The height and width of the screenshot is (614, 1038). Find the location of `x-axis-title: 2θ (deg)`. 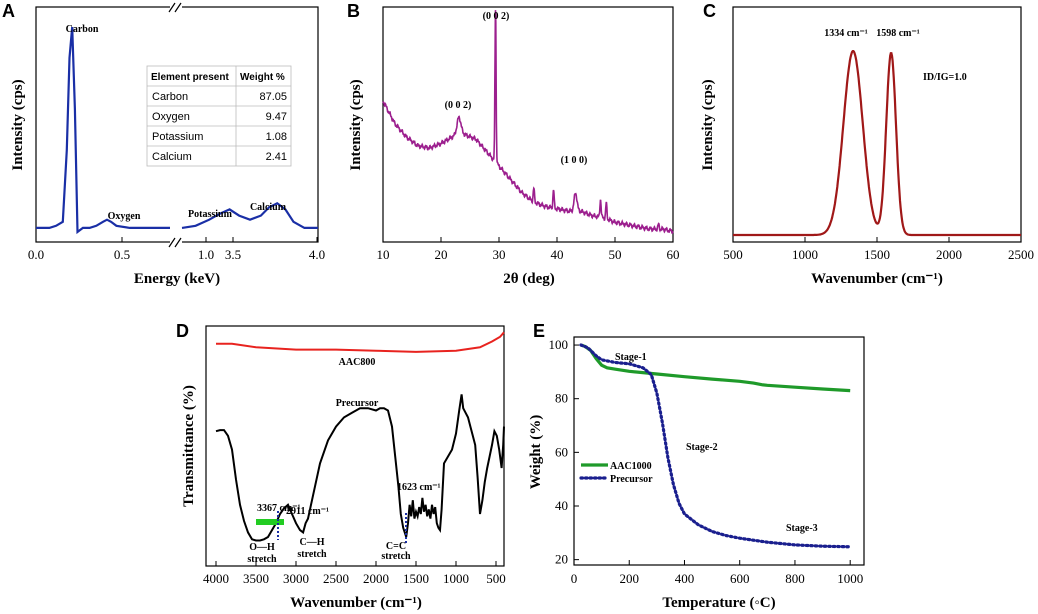

x-axis-title: 2θ (deg) is located at coordinates (529, 279).